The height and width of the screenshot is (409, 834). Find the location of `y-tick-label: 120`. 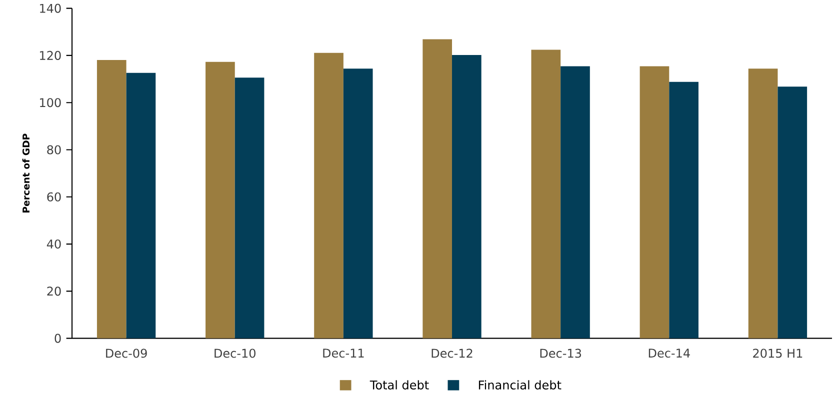

y-tick-label: 120 is located at coordinates (50, 55).